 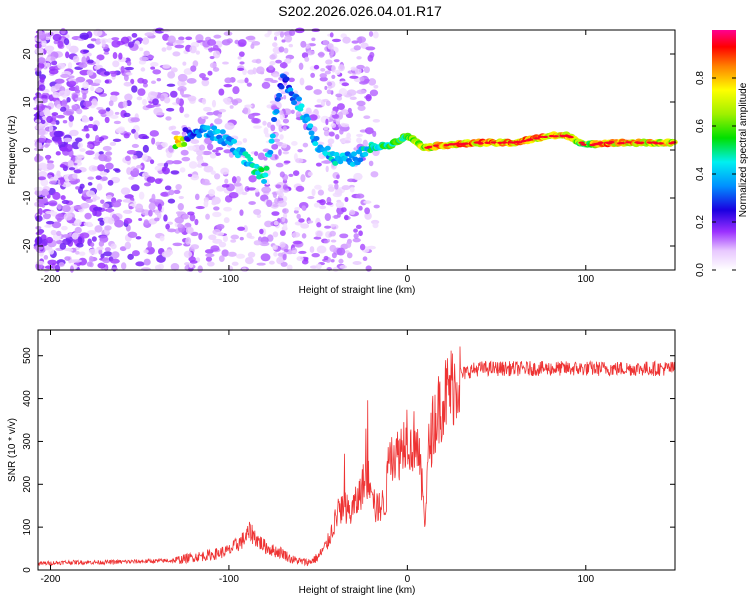 I want to click on x-tick-label: -100, so click(x=229, y=579).